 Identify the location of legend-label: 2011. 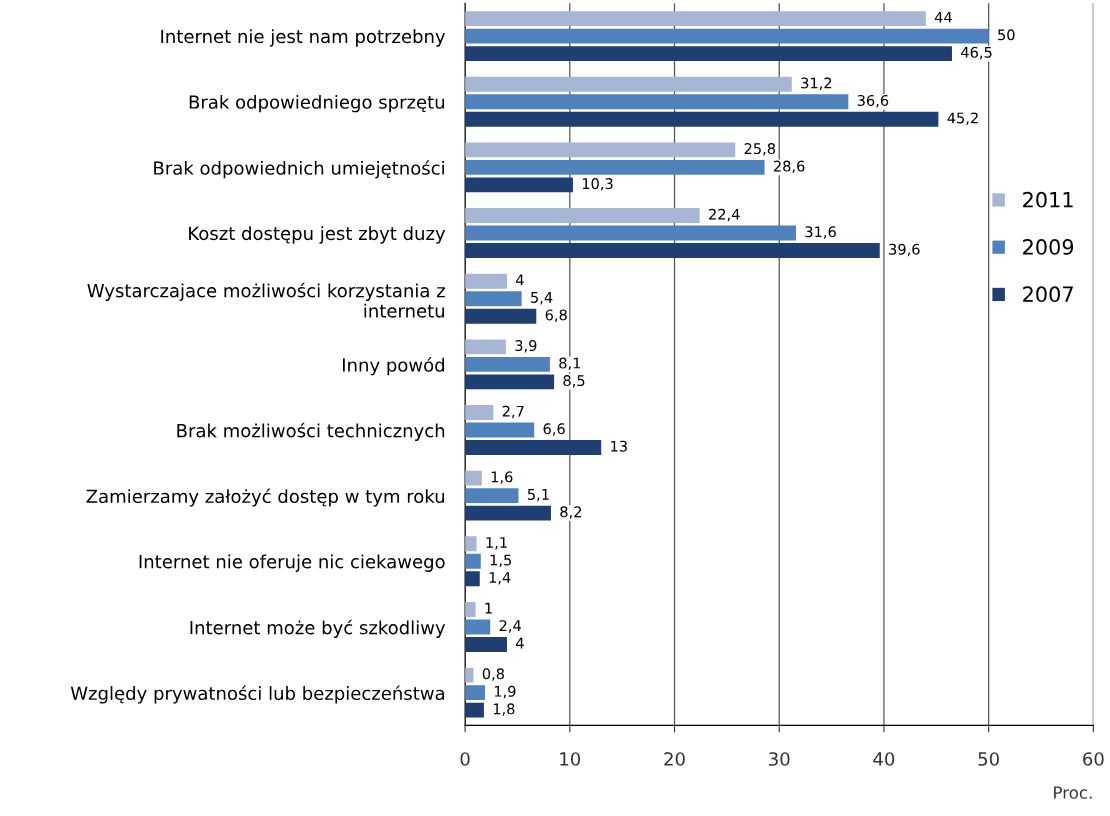
(1048, 199).